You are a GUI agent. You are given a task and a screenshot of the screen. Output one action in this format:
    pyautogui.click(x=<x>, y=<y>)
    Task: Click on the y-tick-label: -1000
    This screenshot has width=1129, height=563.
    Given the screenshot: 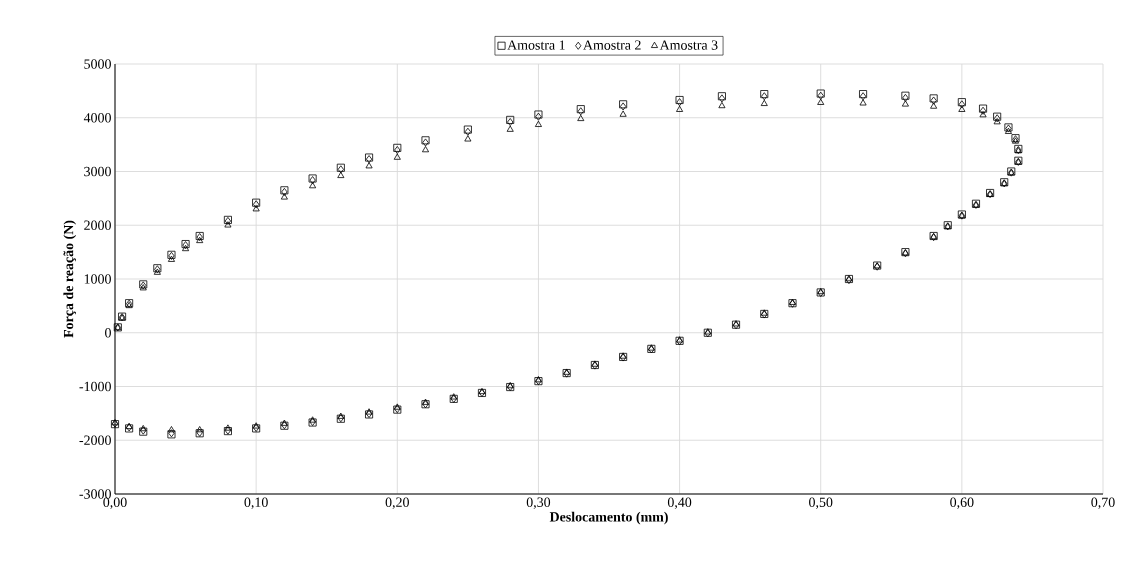 What is the action you would take?
    pyautogui.click(x=95, y=386)
    